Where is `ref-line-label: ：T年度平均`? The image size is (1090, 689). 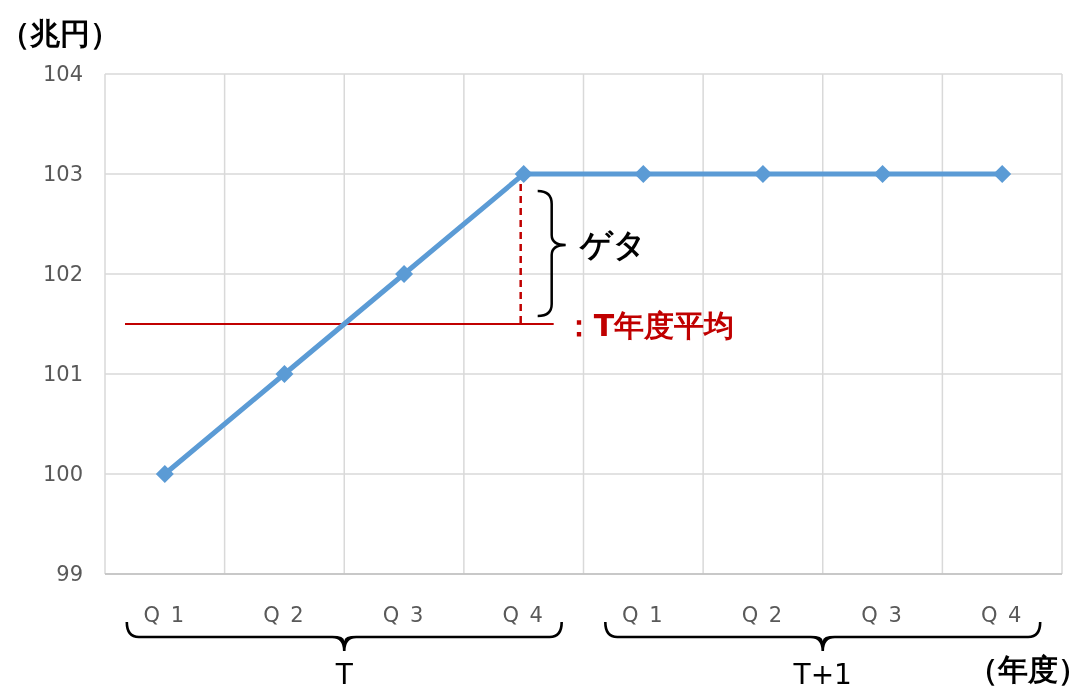 ref-line-label: ：T年度平均 is located at coordinates (649, 325).